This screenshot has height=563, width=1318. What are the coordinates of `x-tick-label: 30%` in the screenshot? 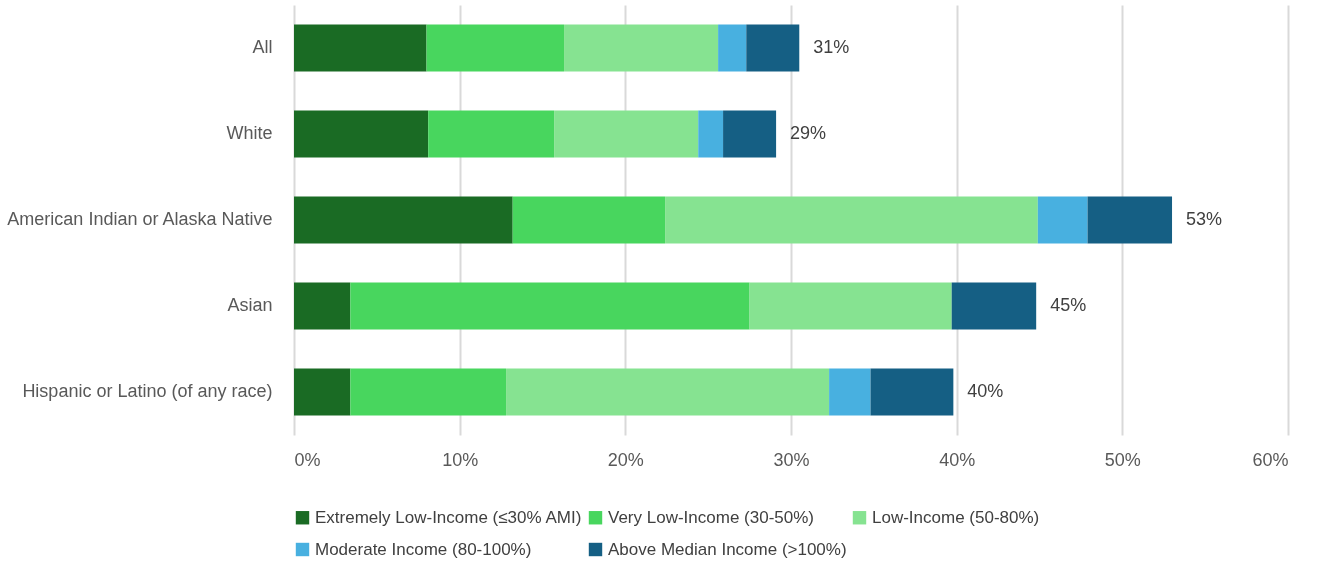 It's located at (791, 459).